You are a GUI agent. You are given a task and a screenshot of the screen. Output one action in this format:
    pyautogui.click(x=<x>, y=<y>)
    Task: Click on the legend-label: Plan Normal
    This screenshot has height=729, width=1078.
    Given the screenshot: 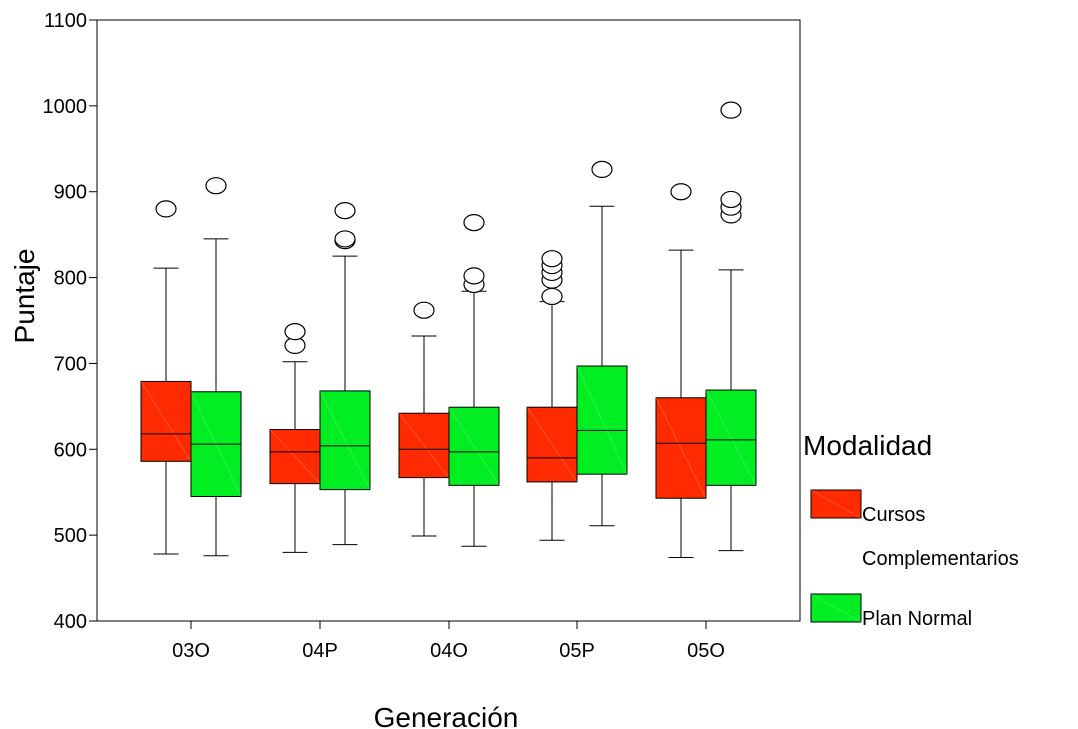 What is the action you would take?
    pyautogui.click(x=917, y=619)
    